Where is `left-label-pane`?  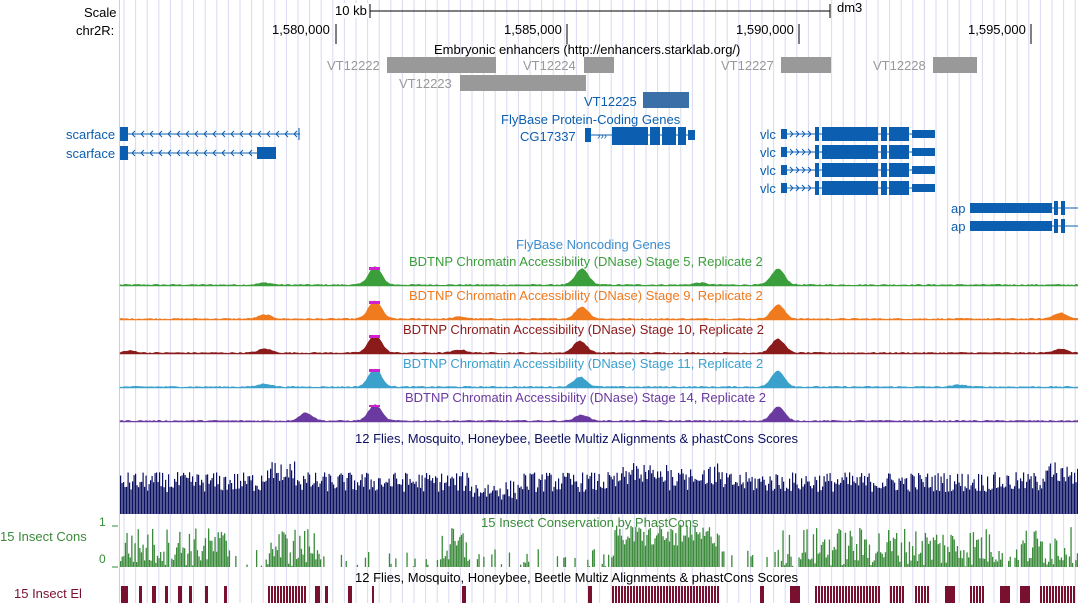
left-label-pane is located at coordinates (59, 301).